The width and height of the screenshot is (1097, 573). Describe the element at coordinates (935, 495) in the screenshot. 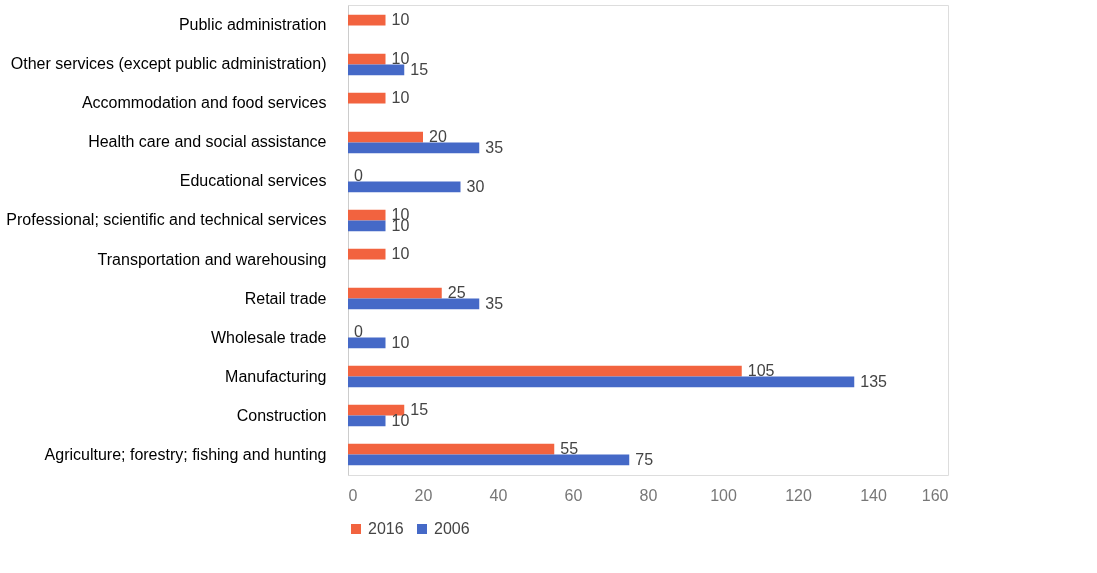

I see `x-tick-label: 160` at that location.